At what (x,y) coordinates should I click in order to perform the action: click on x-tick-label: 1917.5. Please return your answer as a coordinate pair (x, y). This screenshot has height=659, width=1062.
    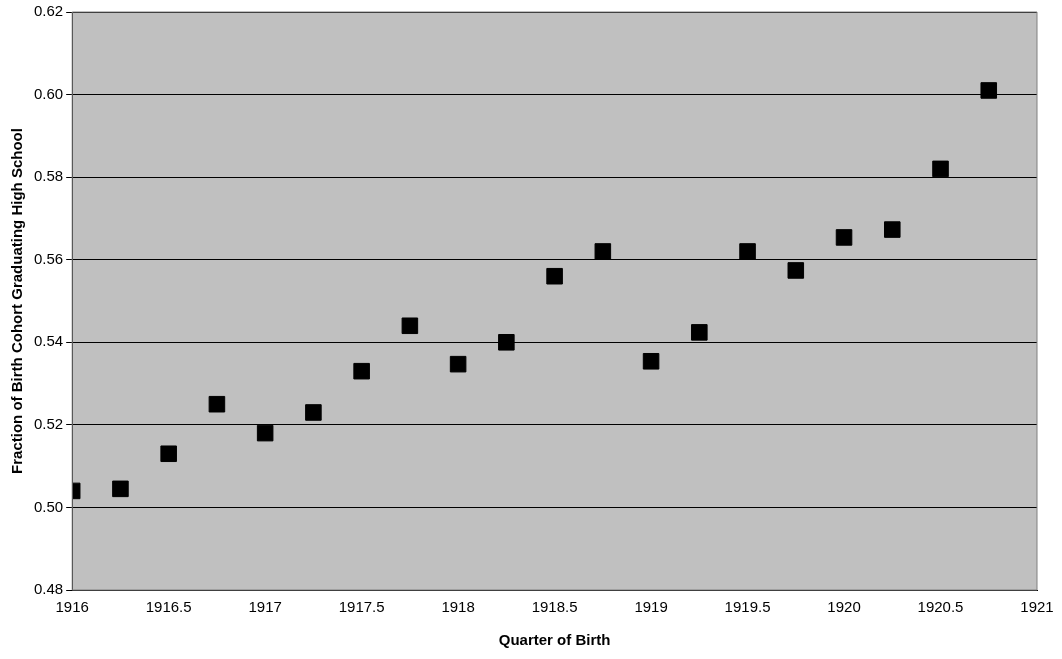
    Looking at the image, I should click on (361, 607).